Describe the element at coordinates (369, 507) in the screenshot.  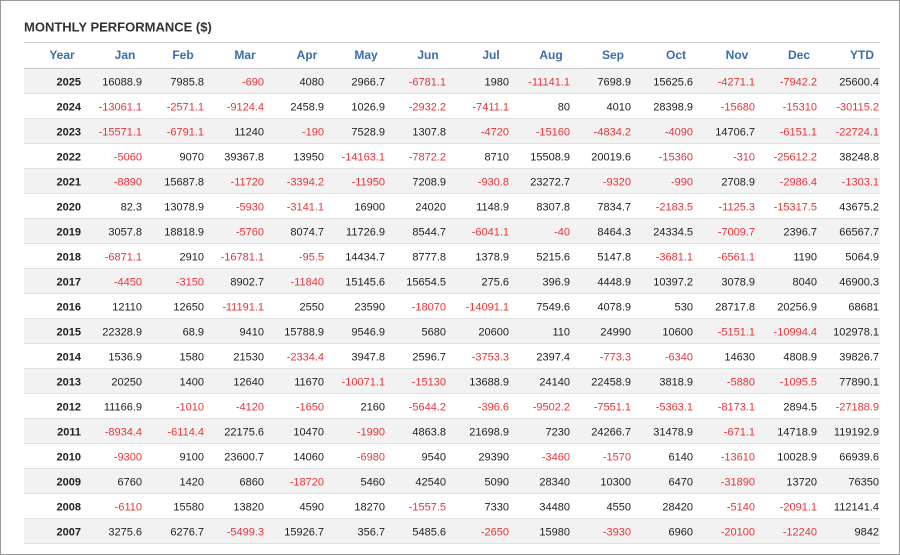
I see `value-cell: 18270` at that location.